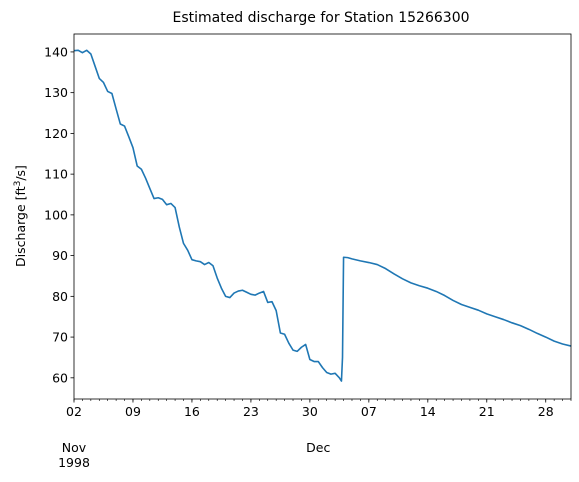  Describe the element at coordinates (20, 173) in the screenshot. I see `y-axis-label-suffix: /s]` at that location.